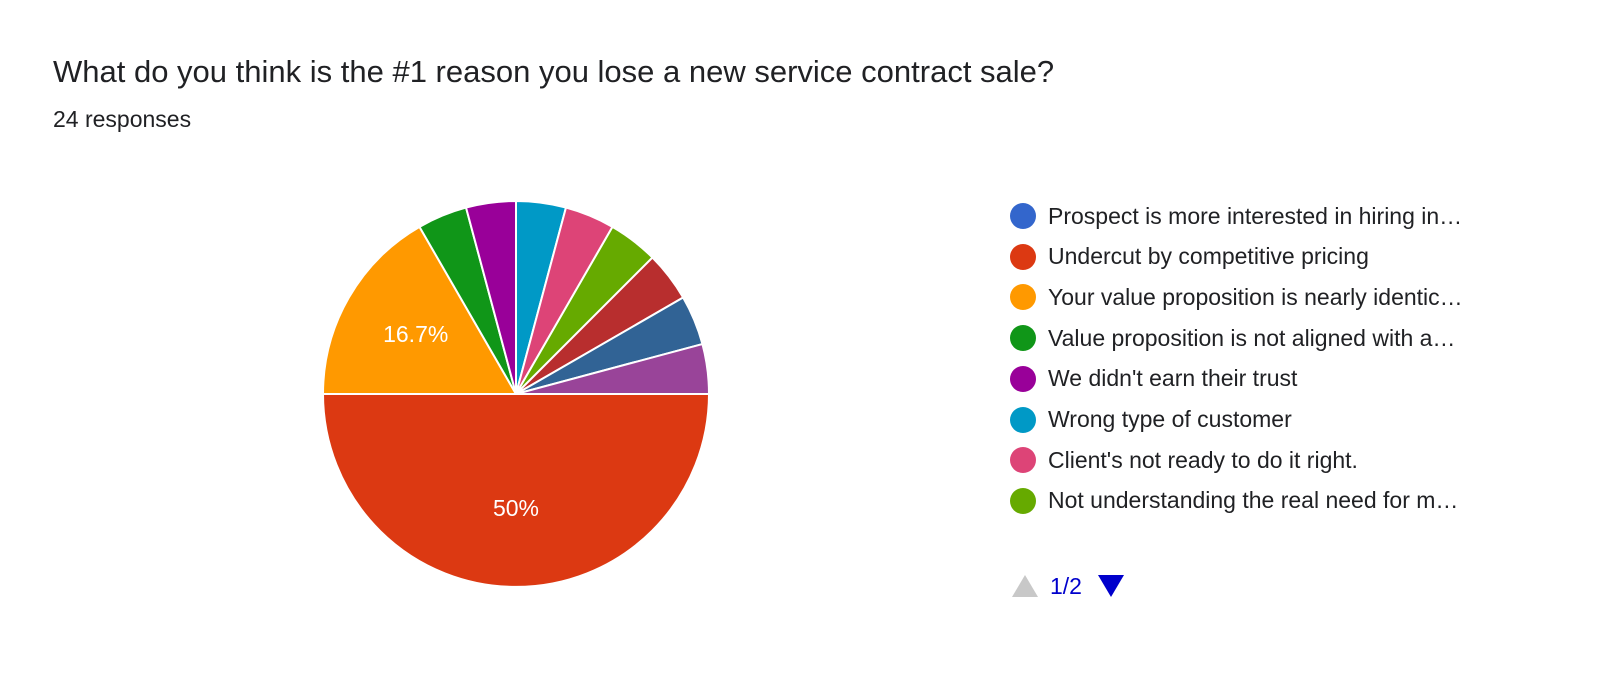 The image size is (1600, 673). I want to click on legend-label: We didn't earn their trust, so click(1173, 378).